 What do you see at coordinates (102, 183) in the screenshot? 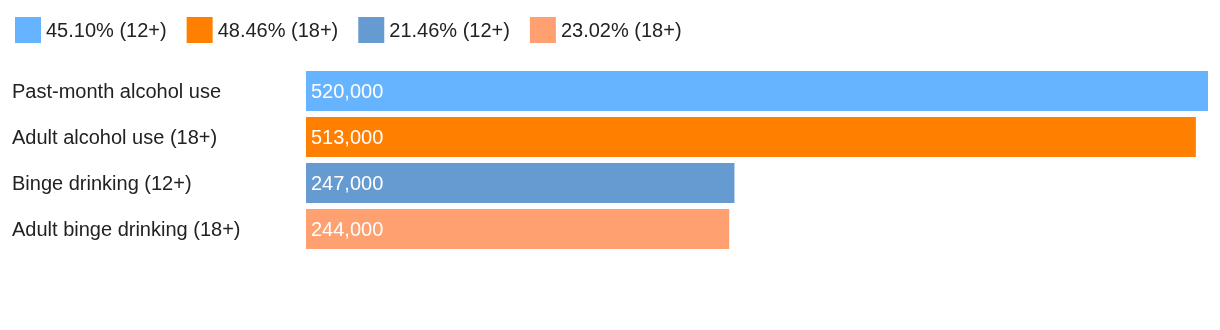
I see `y-tick-label: Binge drinking (12+)` at bounding box center [102, 183].